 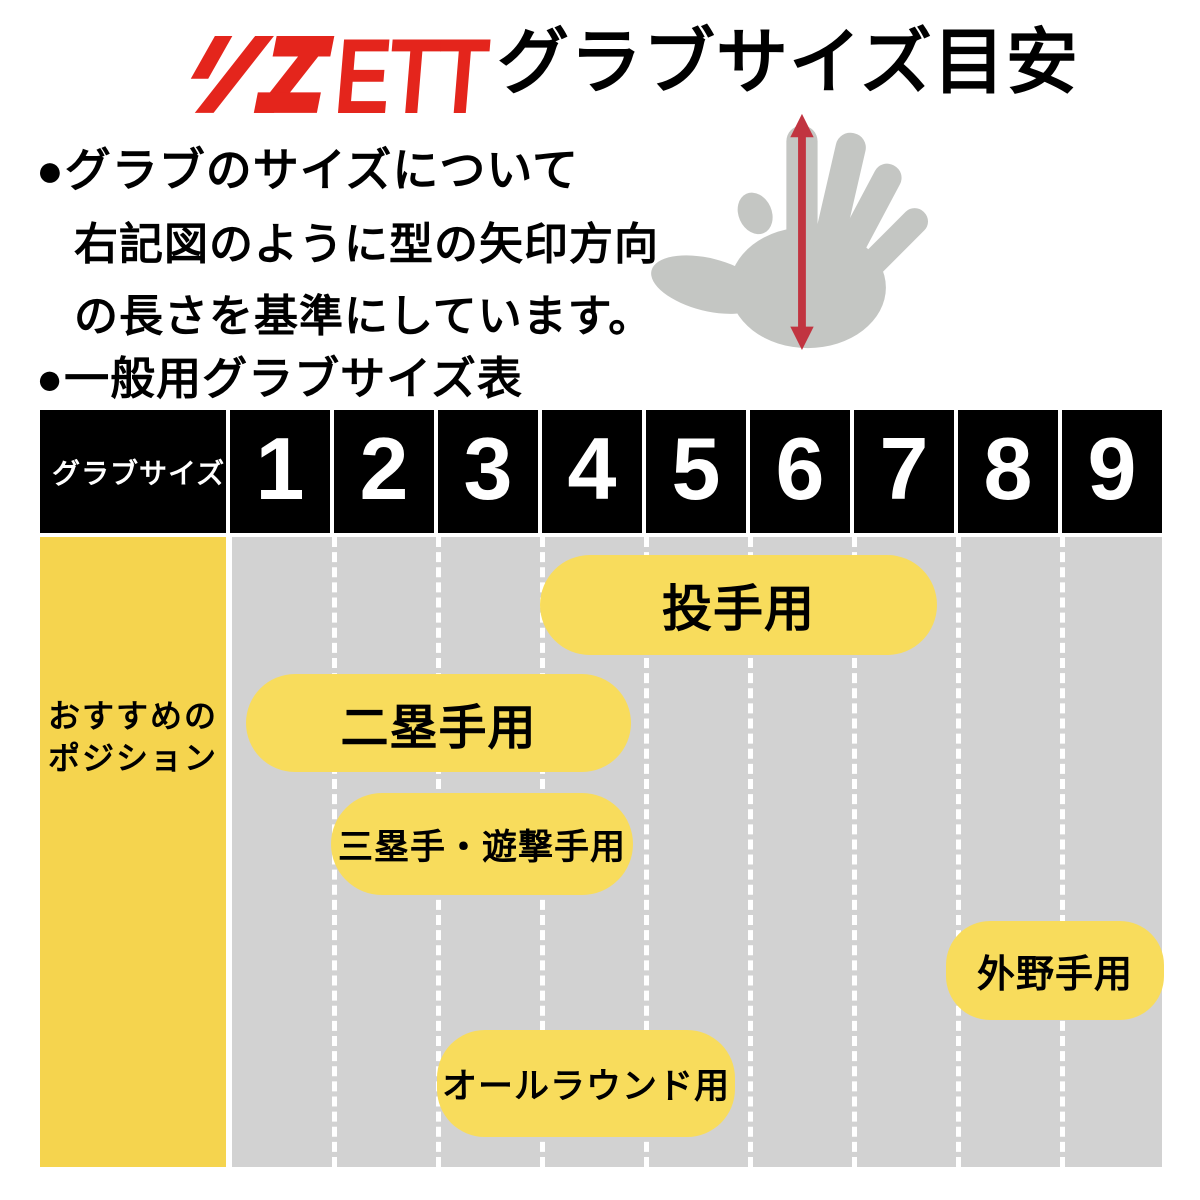 What do you see at coordinates (211, 57) in the screenshot?
I see `logo-slash-short` at bounding box center [211, 57].